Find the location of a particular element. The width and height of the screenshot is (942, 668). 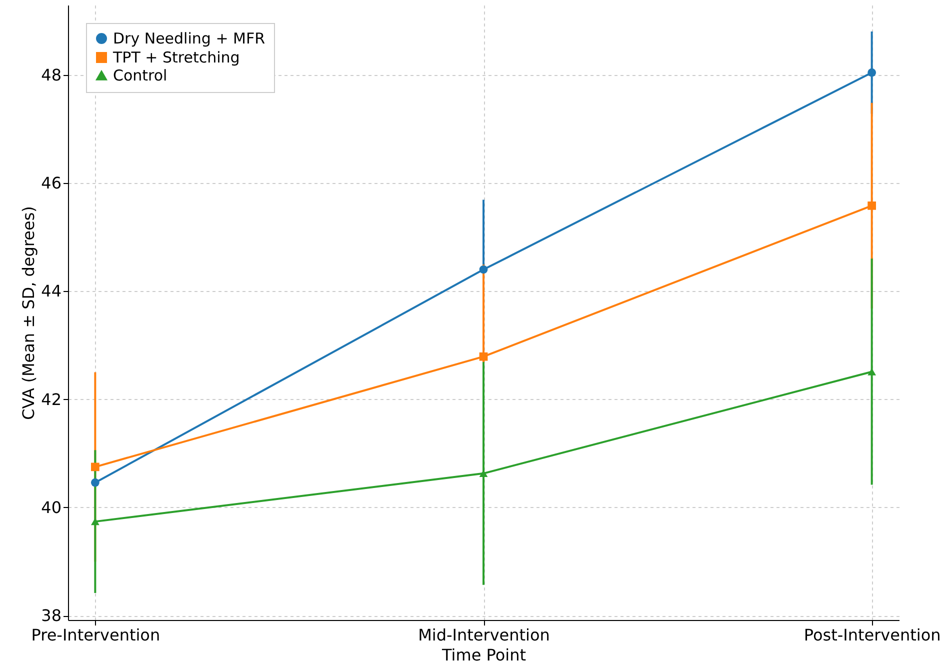

x-tick-label: Post-Intervention is located at coordinates (872, 635).